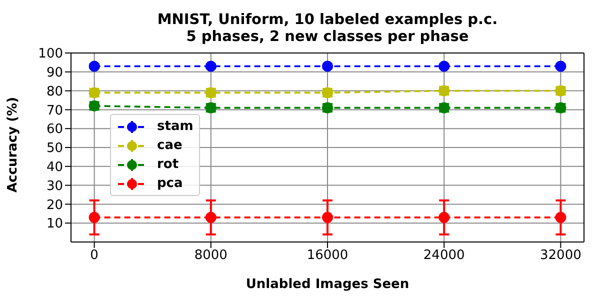 The image size is (600, 300). Describe the element at coordinates (444, 256) in the screenshot. I see `x-tick-label: 24000` at that location.